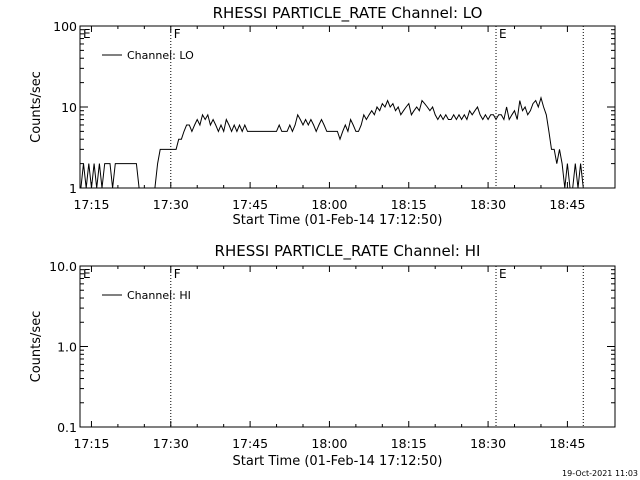  I want to click on legend-entry: Channel: LO, so click(160, 55).